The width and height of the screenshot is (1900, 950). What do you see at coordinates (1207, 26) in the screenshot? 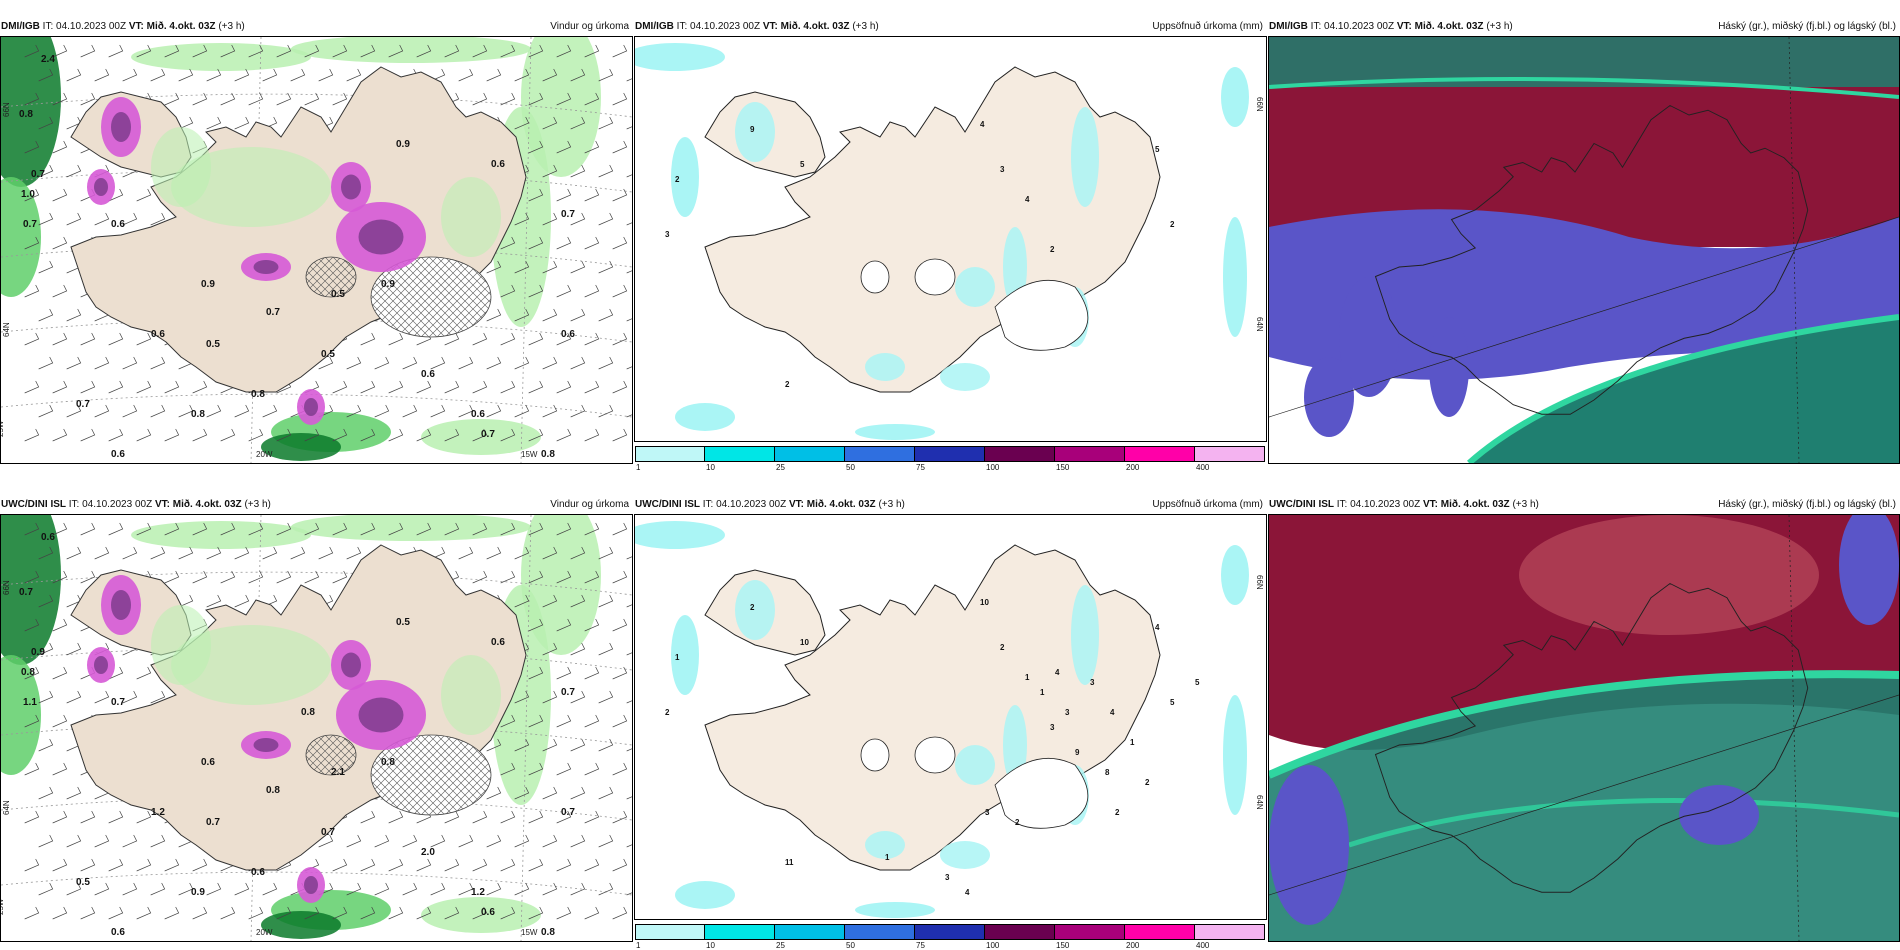
I see `panel-title: Uppsöfnuð úrkoma (mm)` at bounding box center [1207, 26].